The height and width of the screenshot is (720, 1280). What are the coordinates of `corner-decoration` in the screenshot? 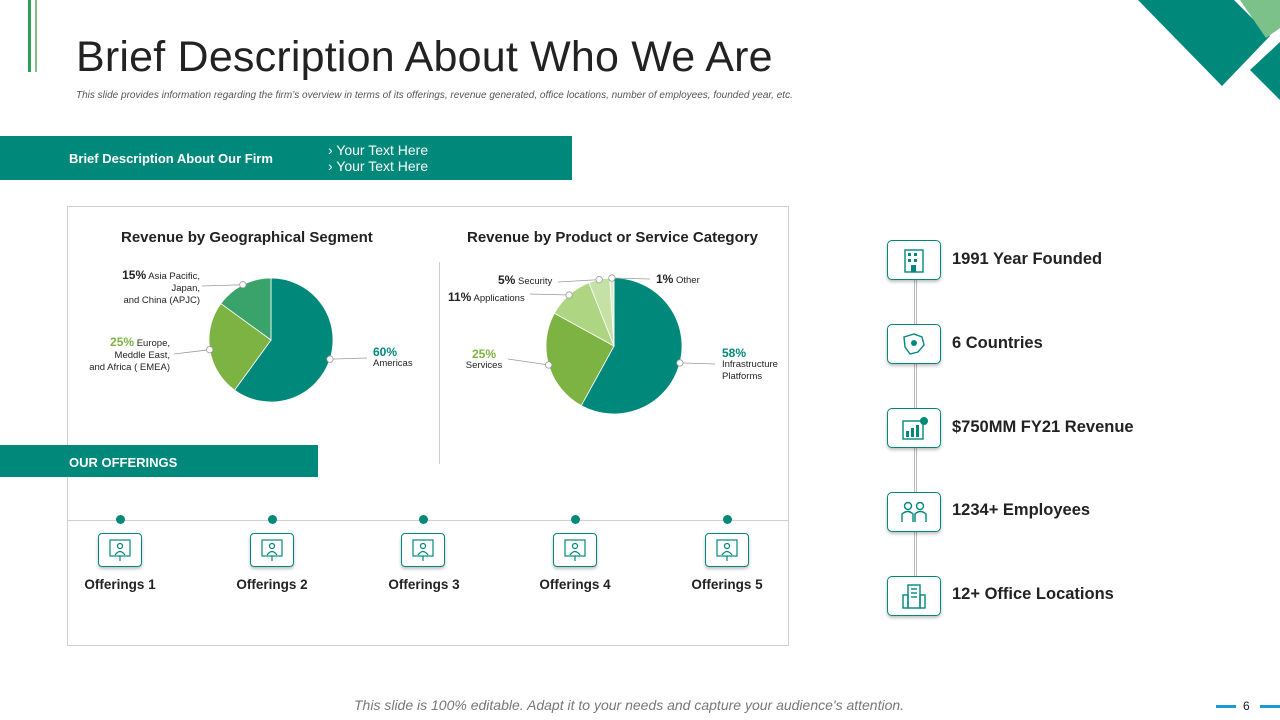 It's located at (1209, 50).